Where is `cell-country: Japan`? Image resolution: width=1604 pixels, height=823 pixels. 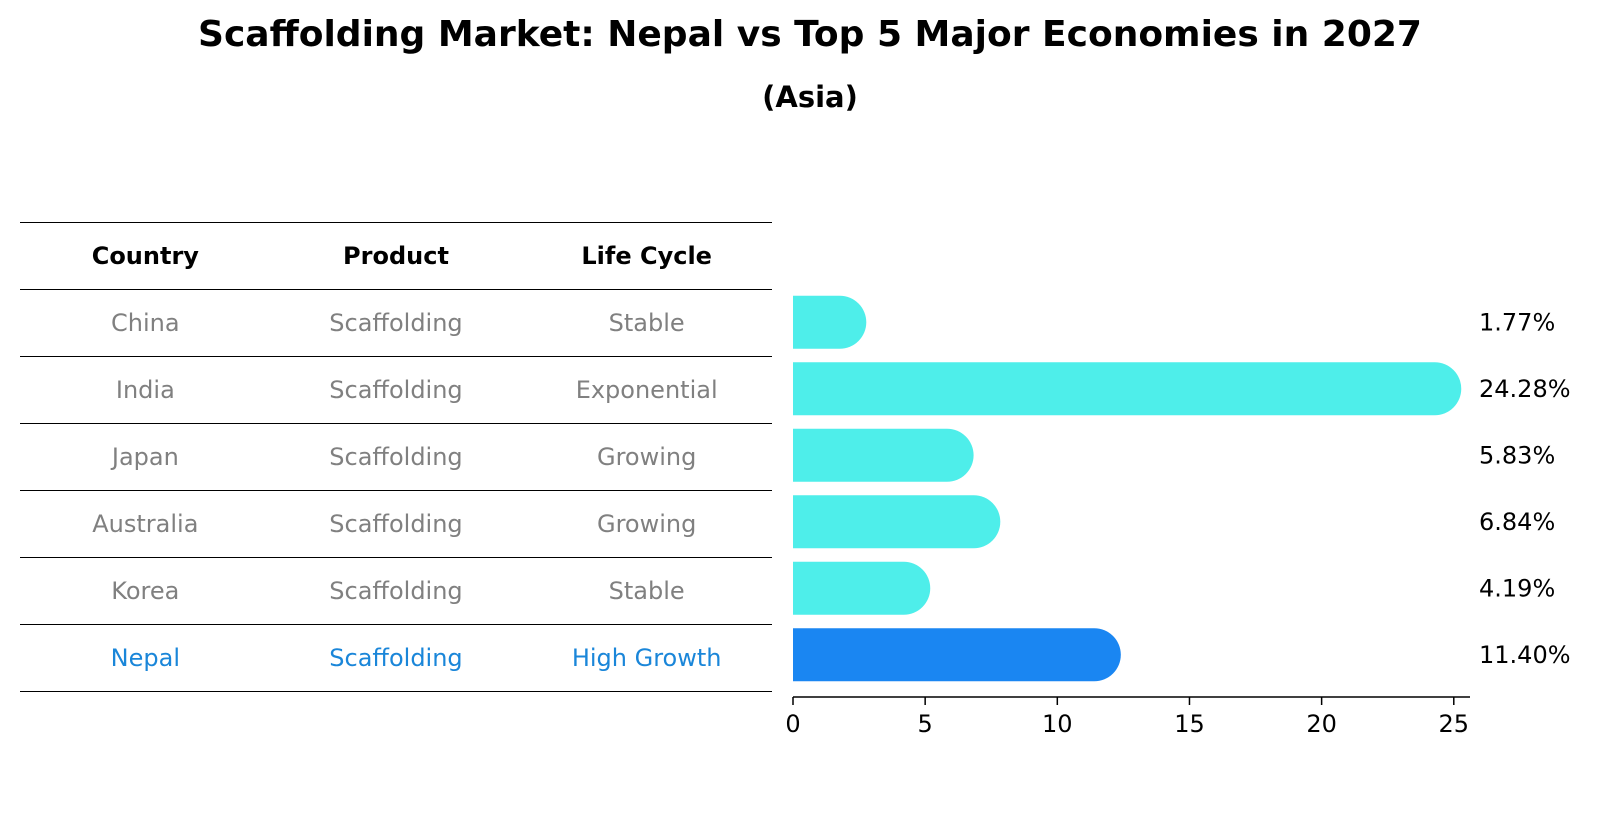
cell-country: Japan is located at coordinates (145, 457).